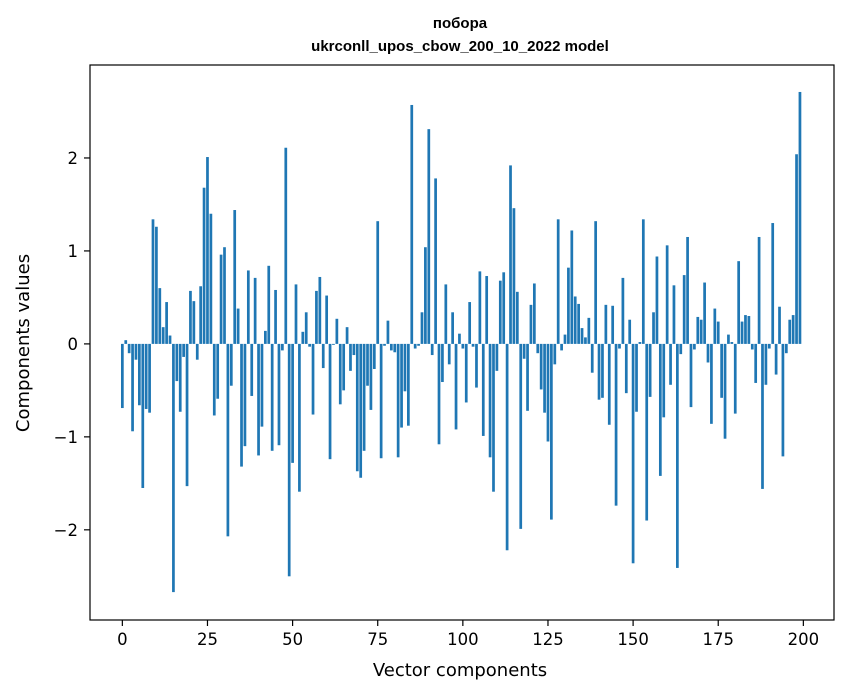 This screenshot has height=696, width=847. Describe the element at coordinates (72, 344) in the screenshot. I see `y-axis-ticks: −2 −1 0 1 2` at that location.